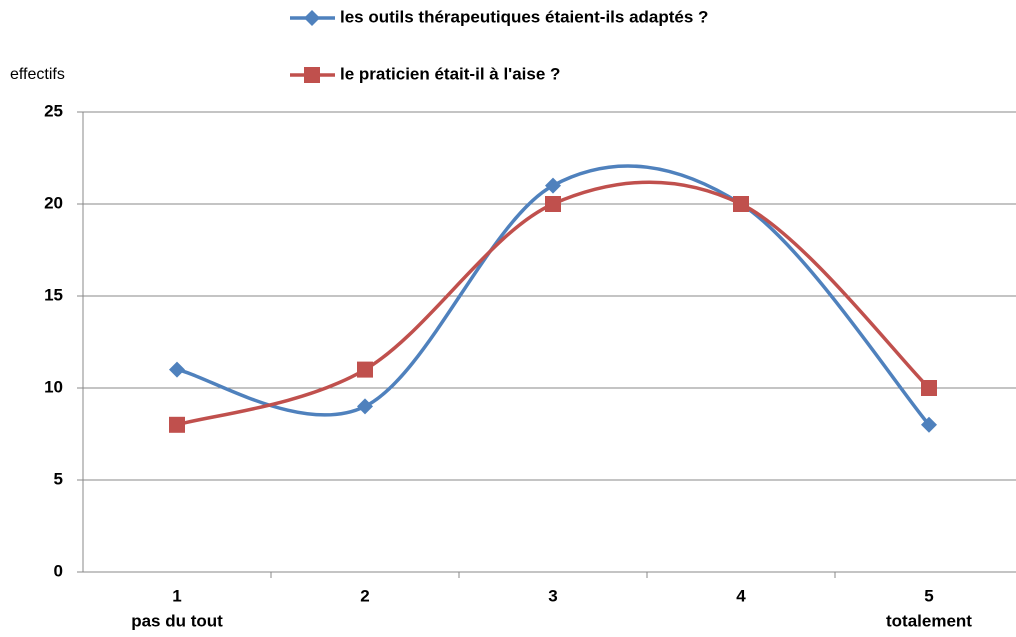 The height and width of the screenshot is (637, 1016). What do you see at coordinates (53, 294) in the screenshot?
I see `y-tick-label: 15` at bounding box center [53, 294].